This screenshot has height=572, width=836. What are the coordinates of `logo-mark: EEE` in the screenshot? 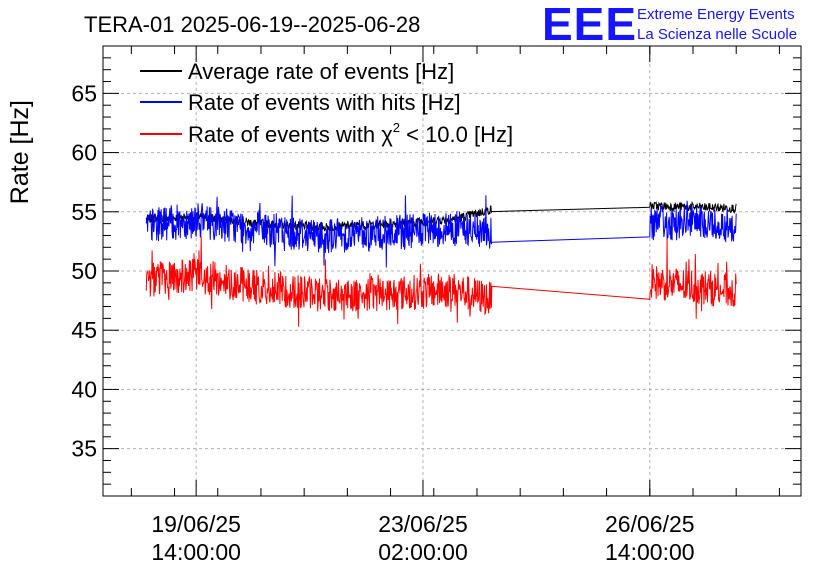 It's located at (589, 25).